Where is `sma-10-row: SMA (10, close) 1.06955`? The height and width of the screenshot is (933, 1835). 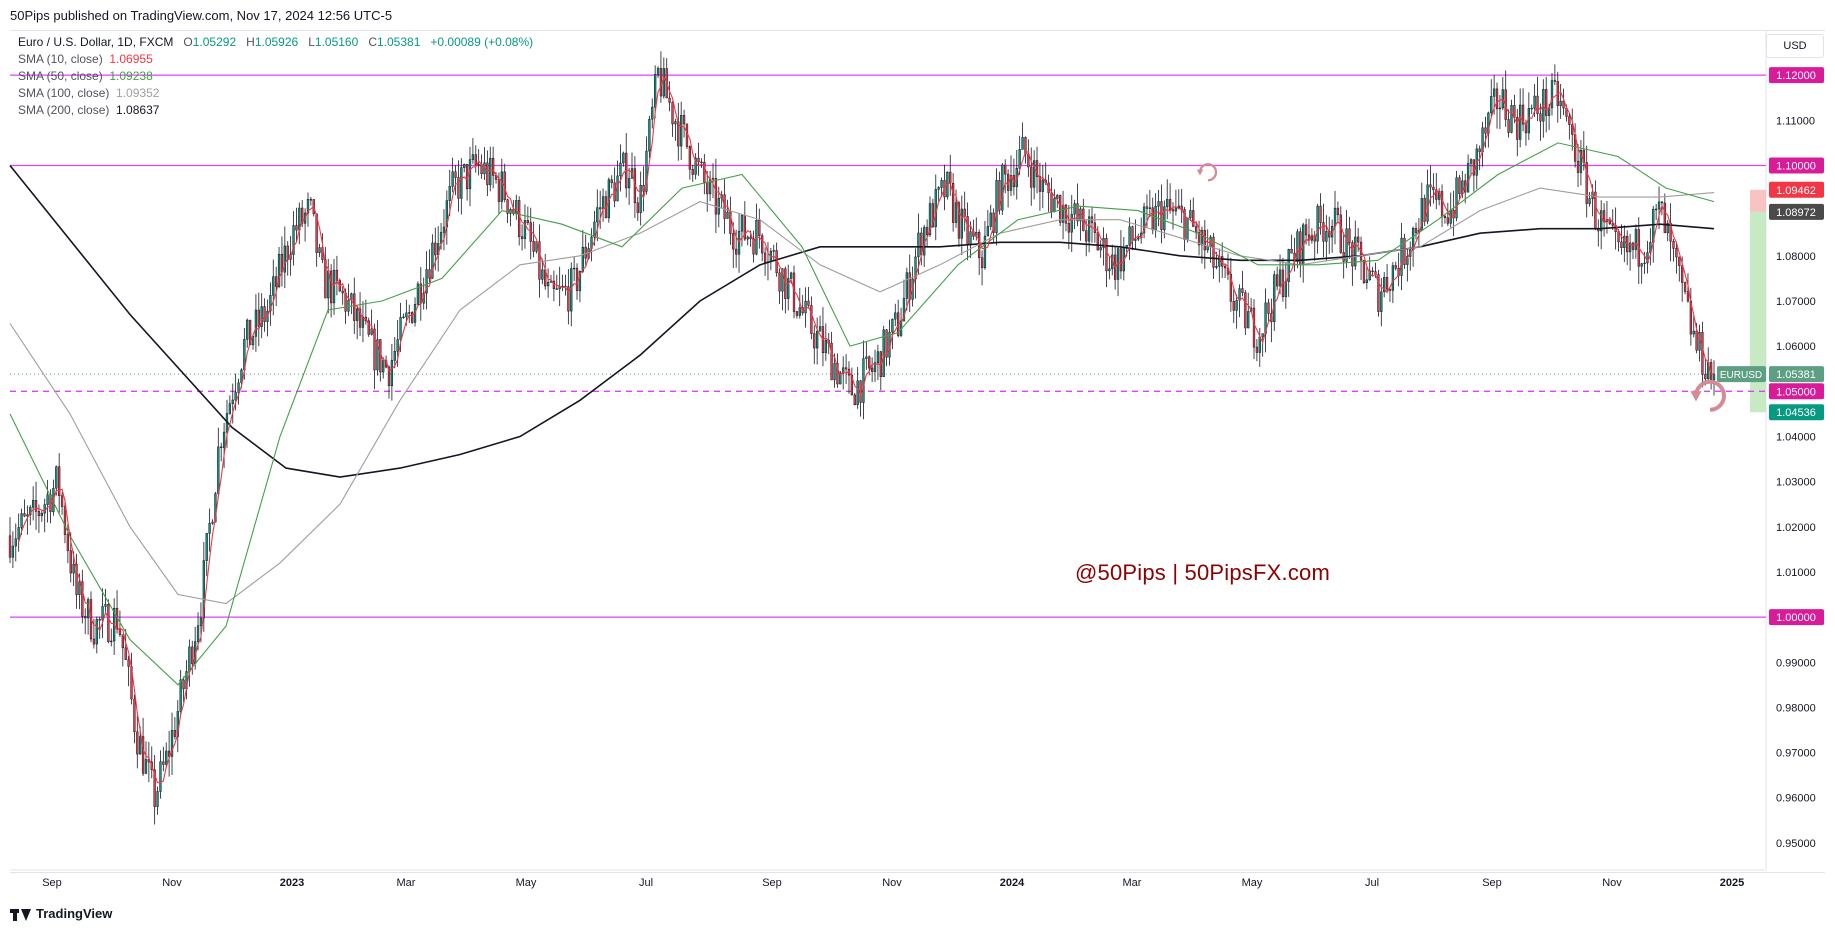
sma-10-row: SMA (10, close) 1.06955 is located at coordinates (85, 59).